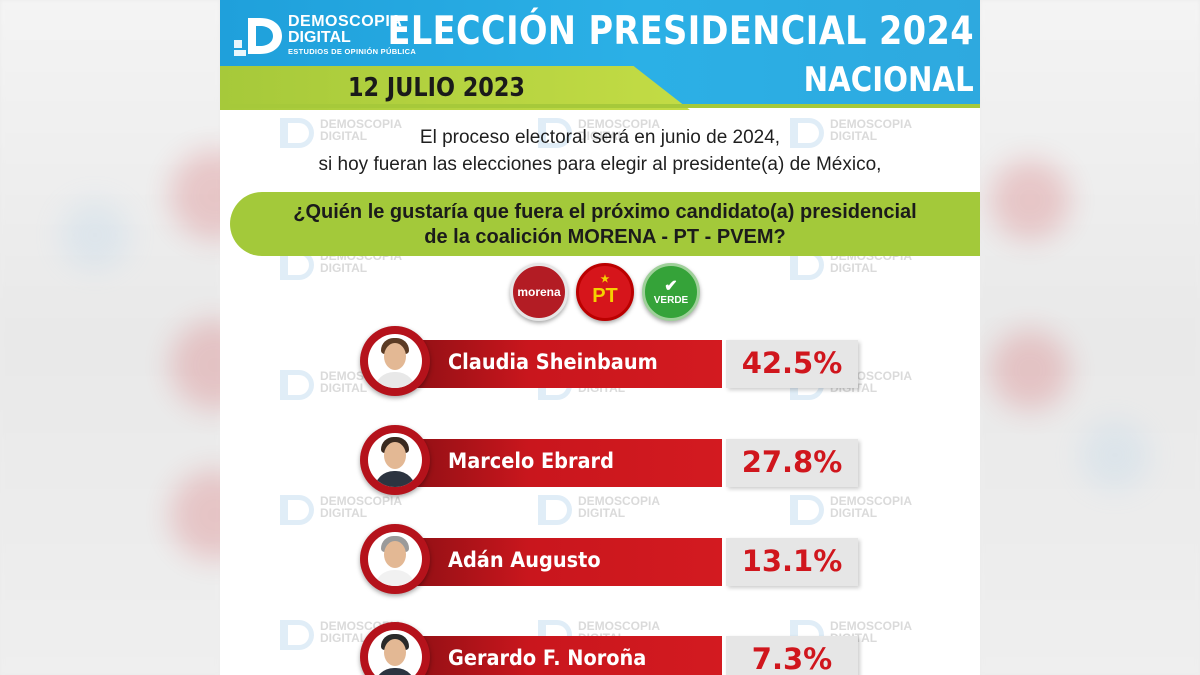  I want to click on candidate-row: Adán Augusto 13.1%, so click(610, 559).